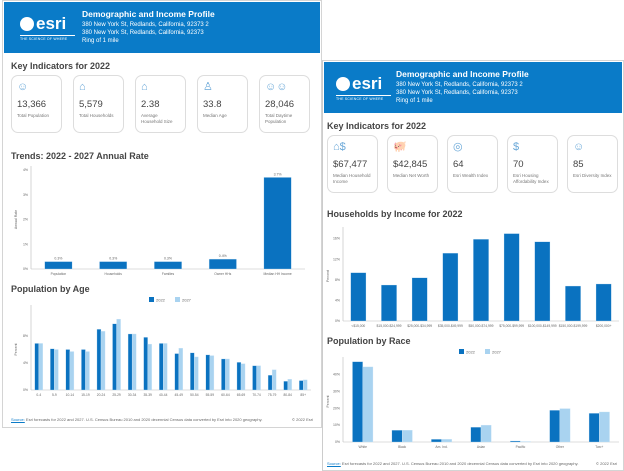 This screenshot has height=471, width=624. Describe the element at coordinates (99, 360) in the screenshot. I see `bar-20-24-2022` at that location.